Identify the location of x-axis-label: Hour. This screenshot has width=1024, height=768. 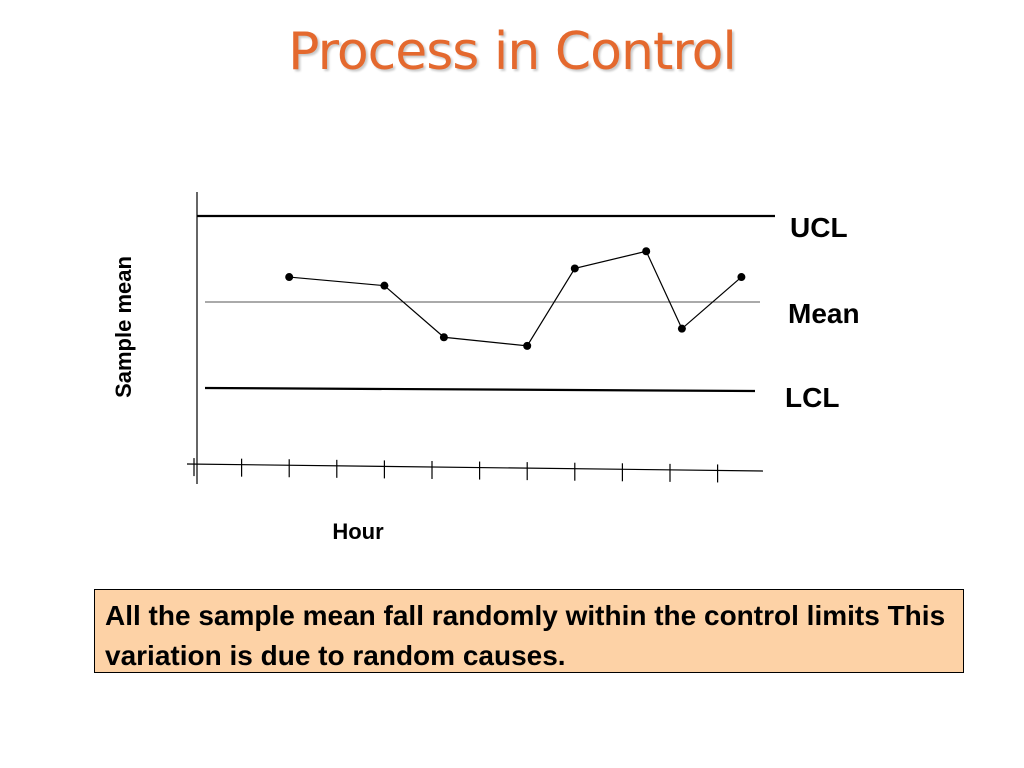
(358, 531).